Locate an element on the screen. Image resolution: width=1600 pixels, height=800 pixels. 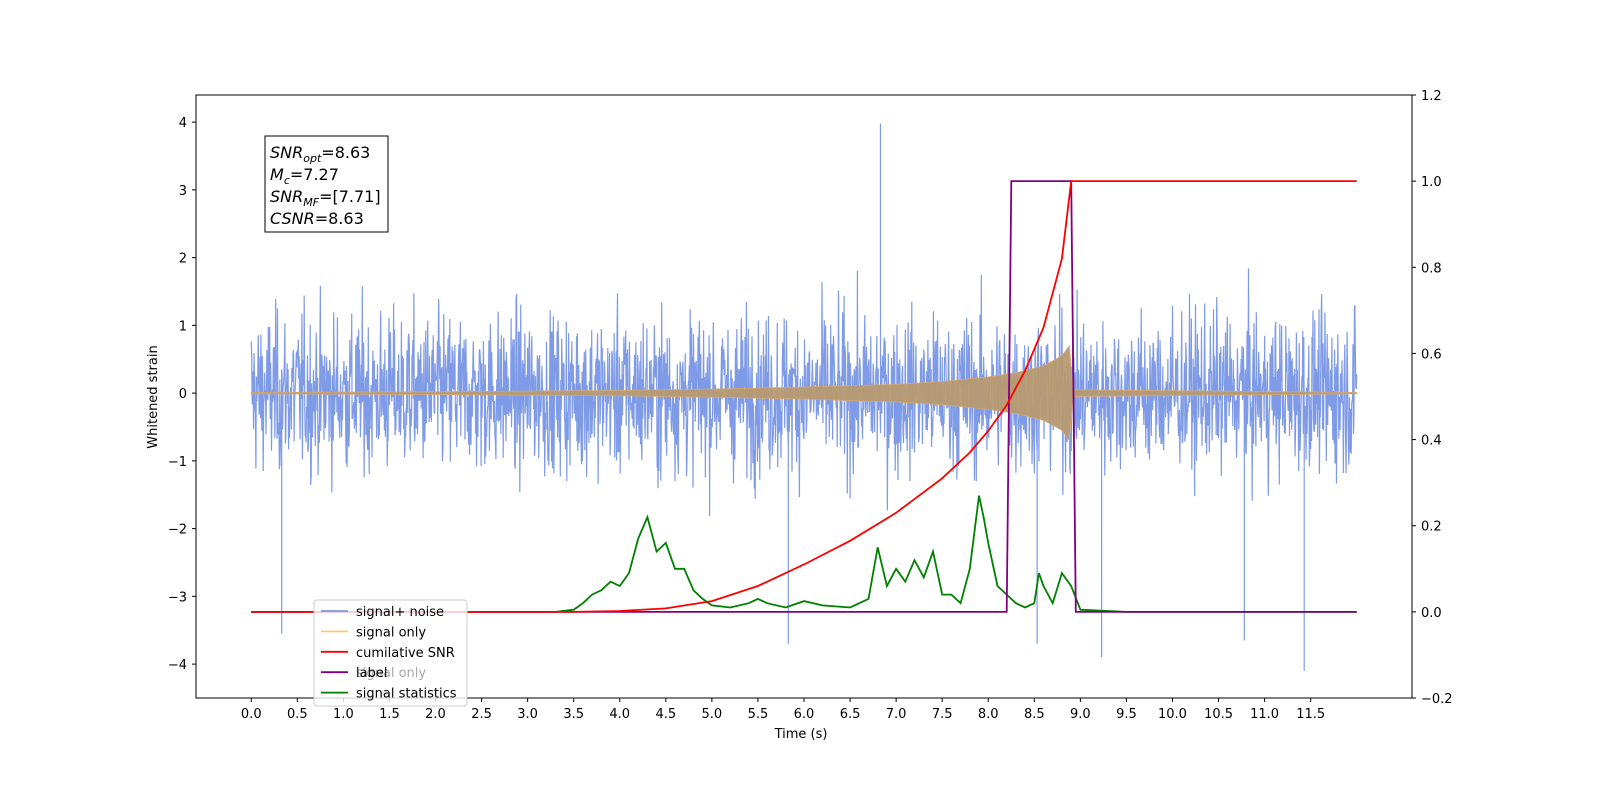
x-tick-label: 10.0 is located at coordinates (1172, 714).